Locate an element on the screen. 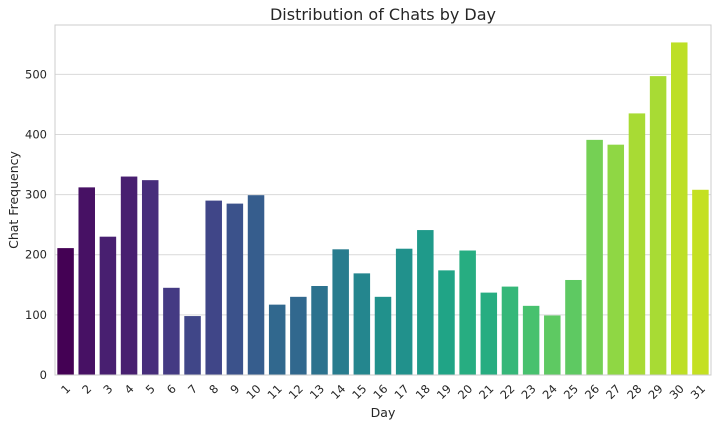 The image size is (719, 427). chart-title: Distribution of Chats by Day is located at coordinates (383, 14).